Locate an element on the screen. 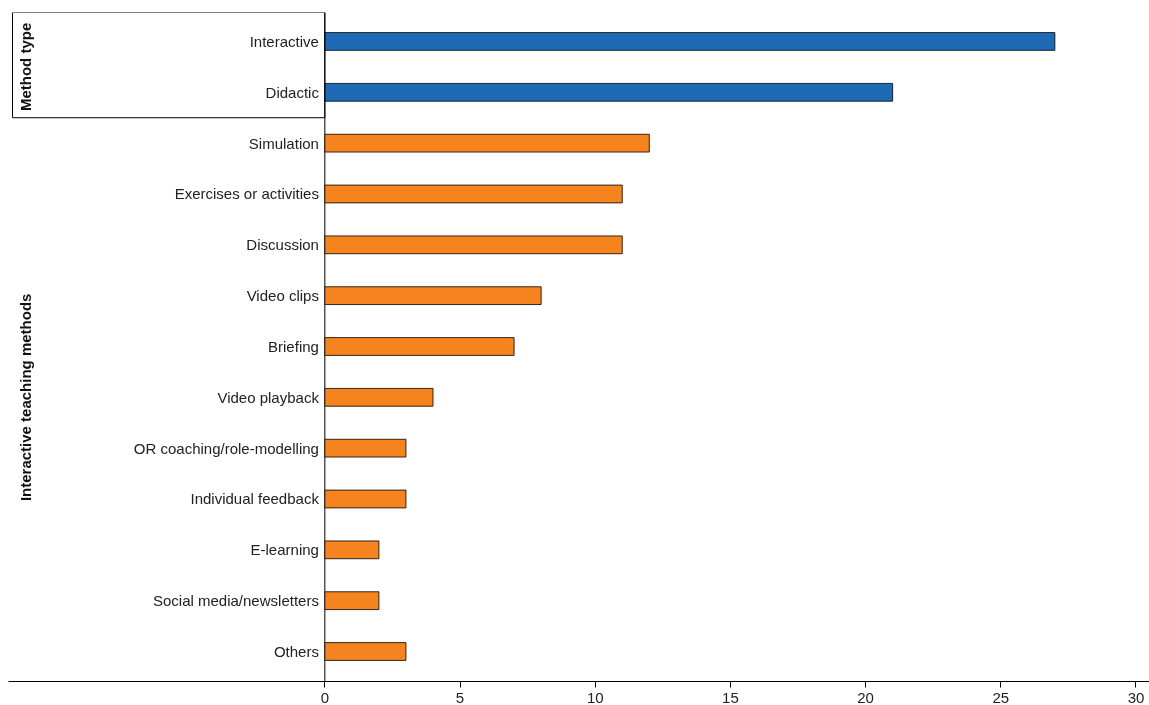 This screenshot has height=705, width=1149. x-tick-label: 30 is located at coordinates (1136, 696).